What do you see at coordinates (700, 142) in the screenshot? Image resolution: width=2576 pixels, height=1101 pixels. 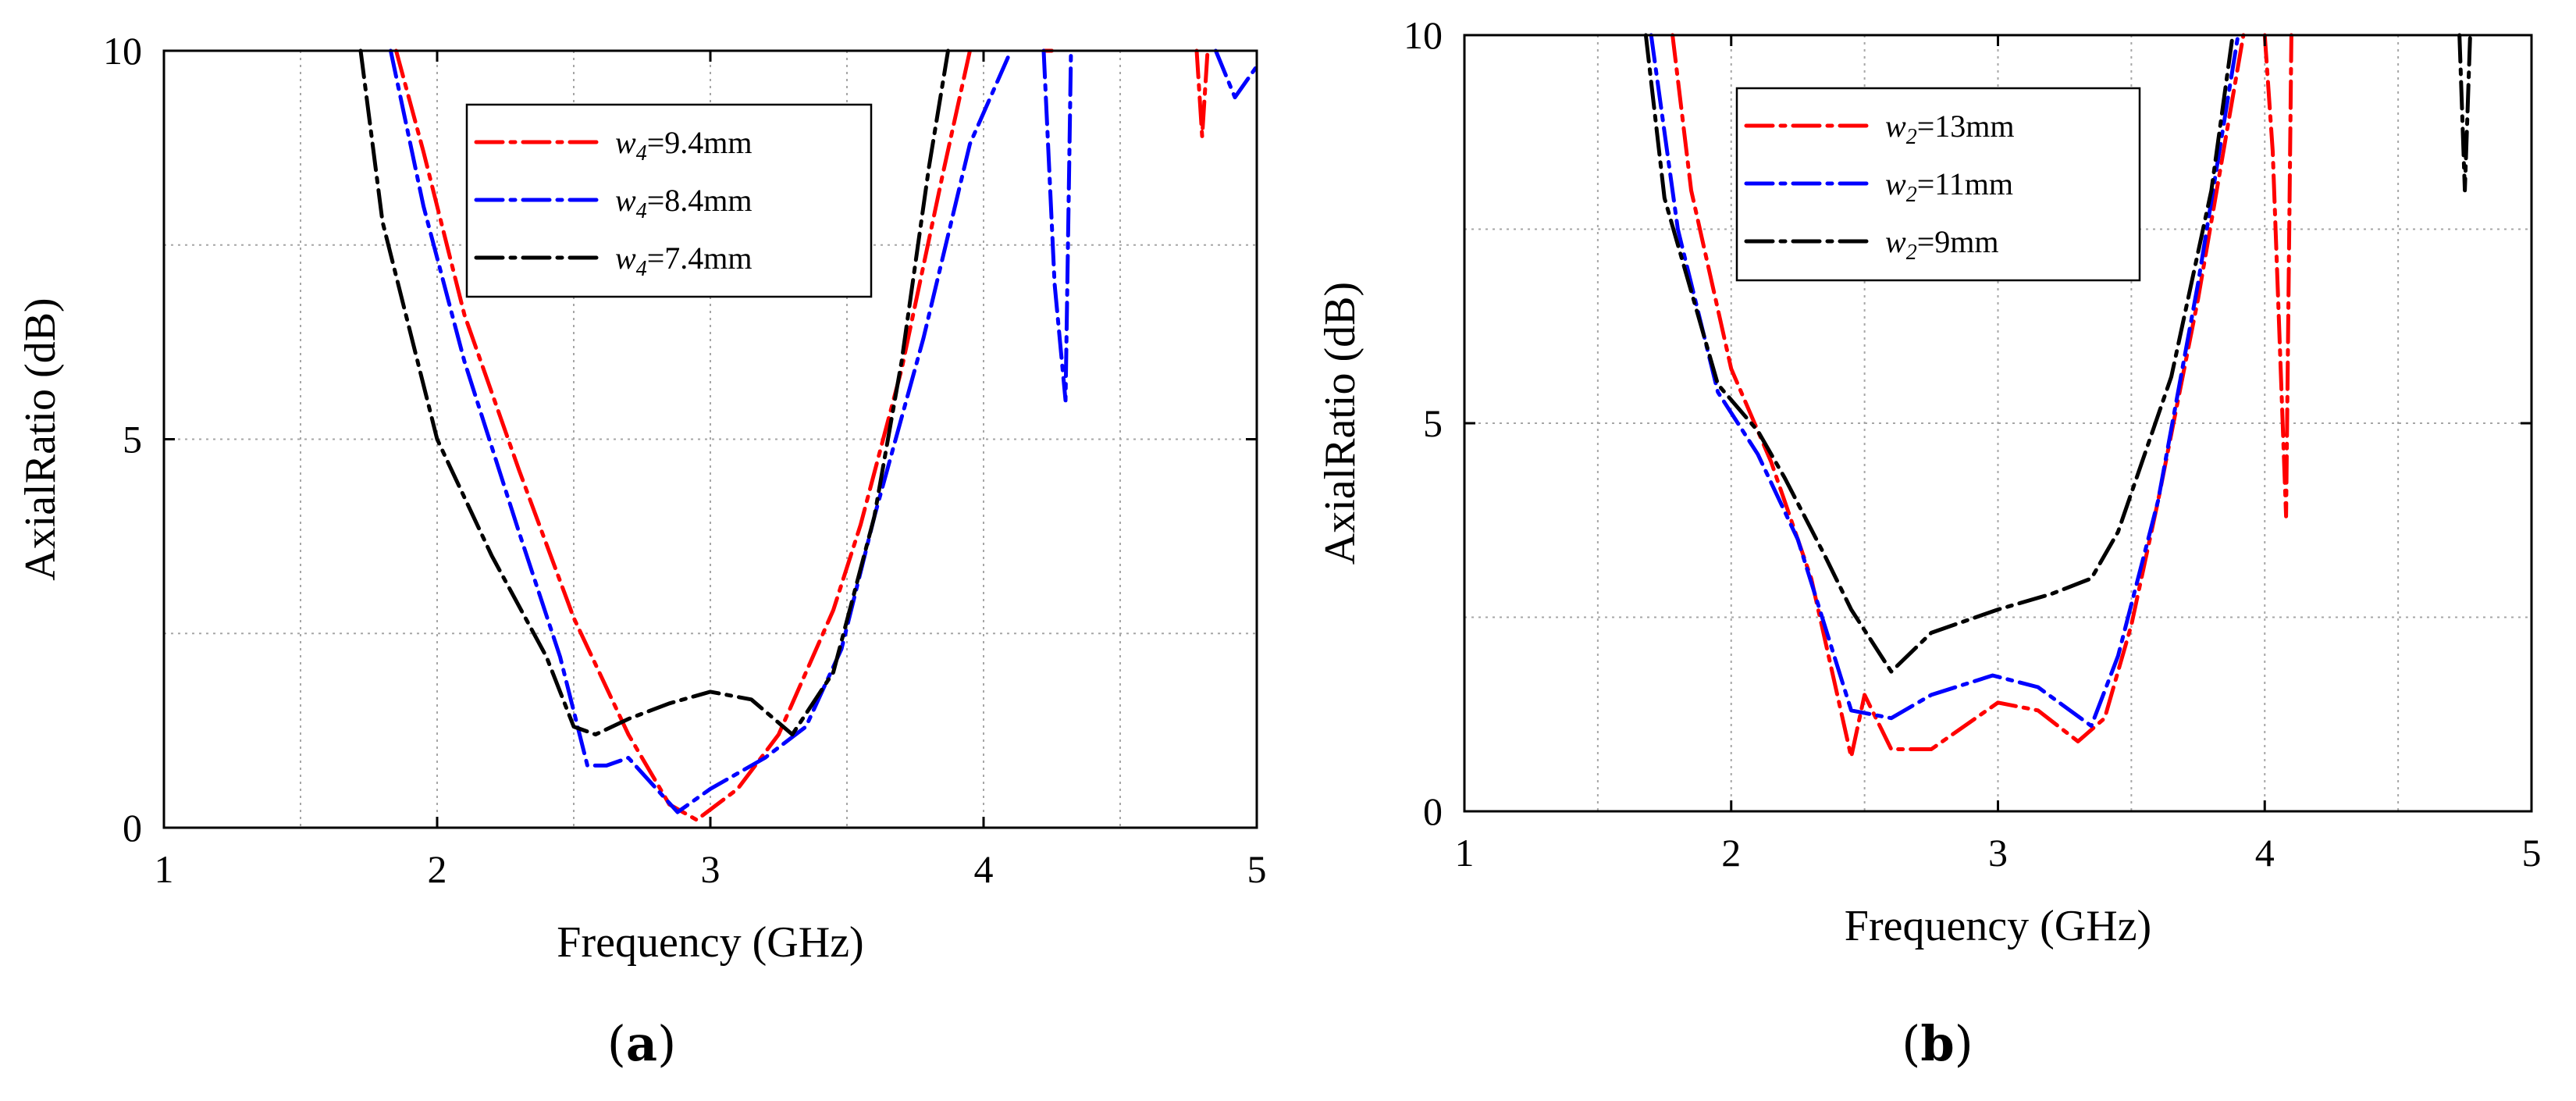 I see `legend-value: =9.4mm` at bounding box center [700, 142].